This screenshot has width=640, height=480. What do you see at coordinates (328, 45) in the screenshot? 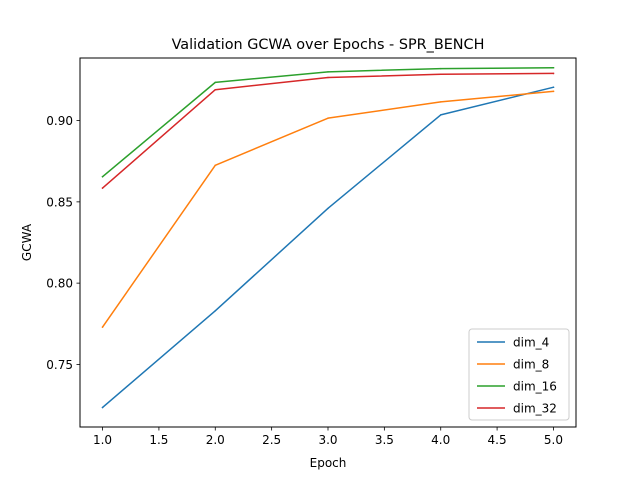
I see `chart-title: Validation GCWA over Epochs - SPR_BENCH` at bounding box center [328, 45].